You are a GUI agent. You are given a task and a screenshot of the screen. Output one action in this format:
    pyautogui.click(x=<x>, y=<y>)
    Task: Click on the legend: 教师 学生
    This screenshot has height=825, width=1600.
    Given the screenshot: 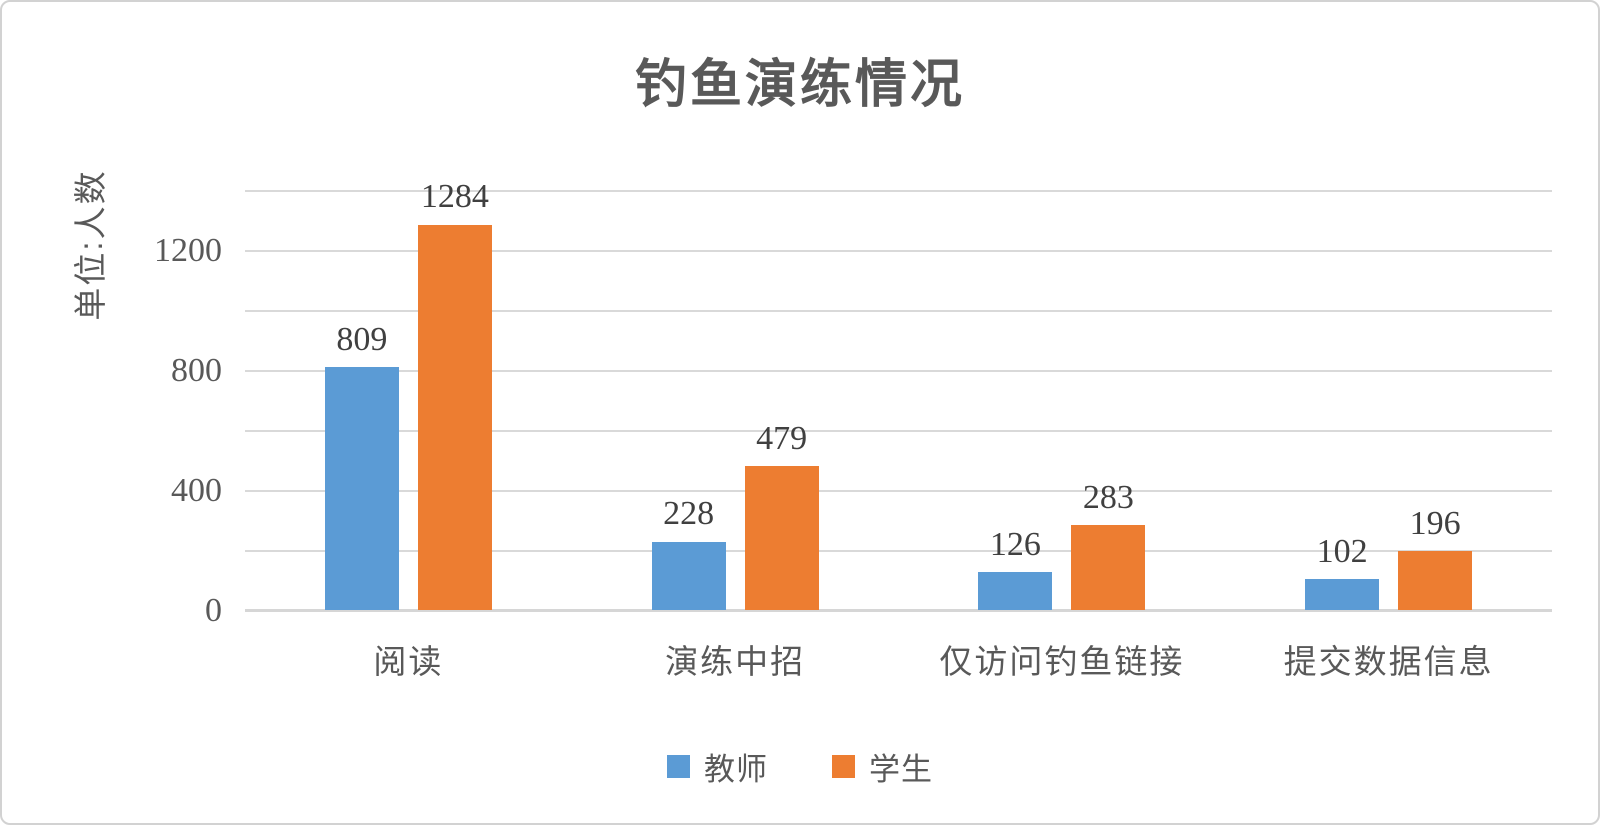 What is the action you would take?
    pyautogui.click(x=800, y=766)
    